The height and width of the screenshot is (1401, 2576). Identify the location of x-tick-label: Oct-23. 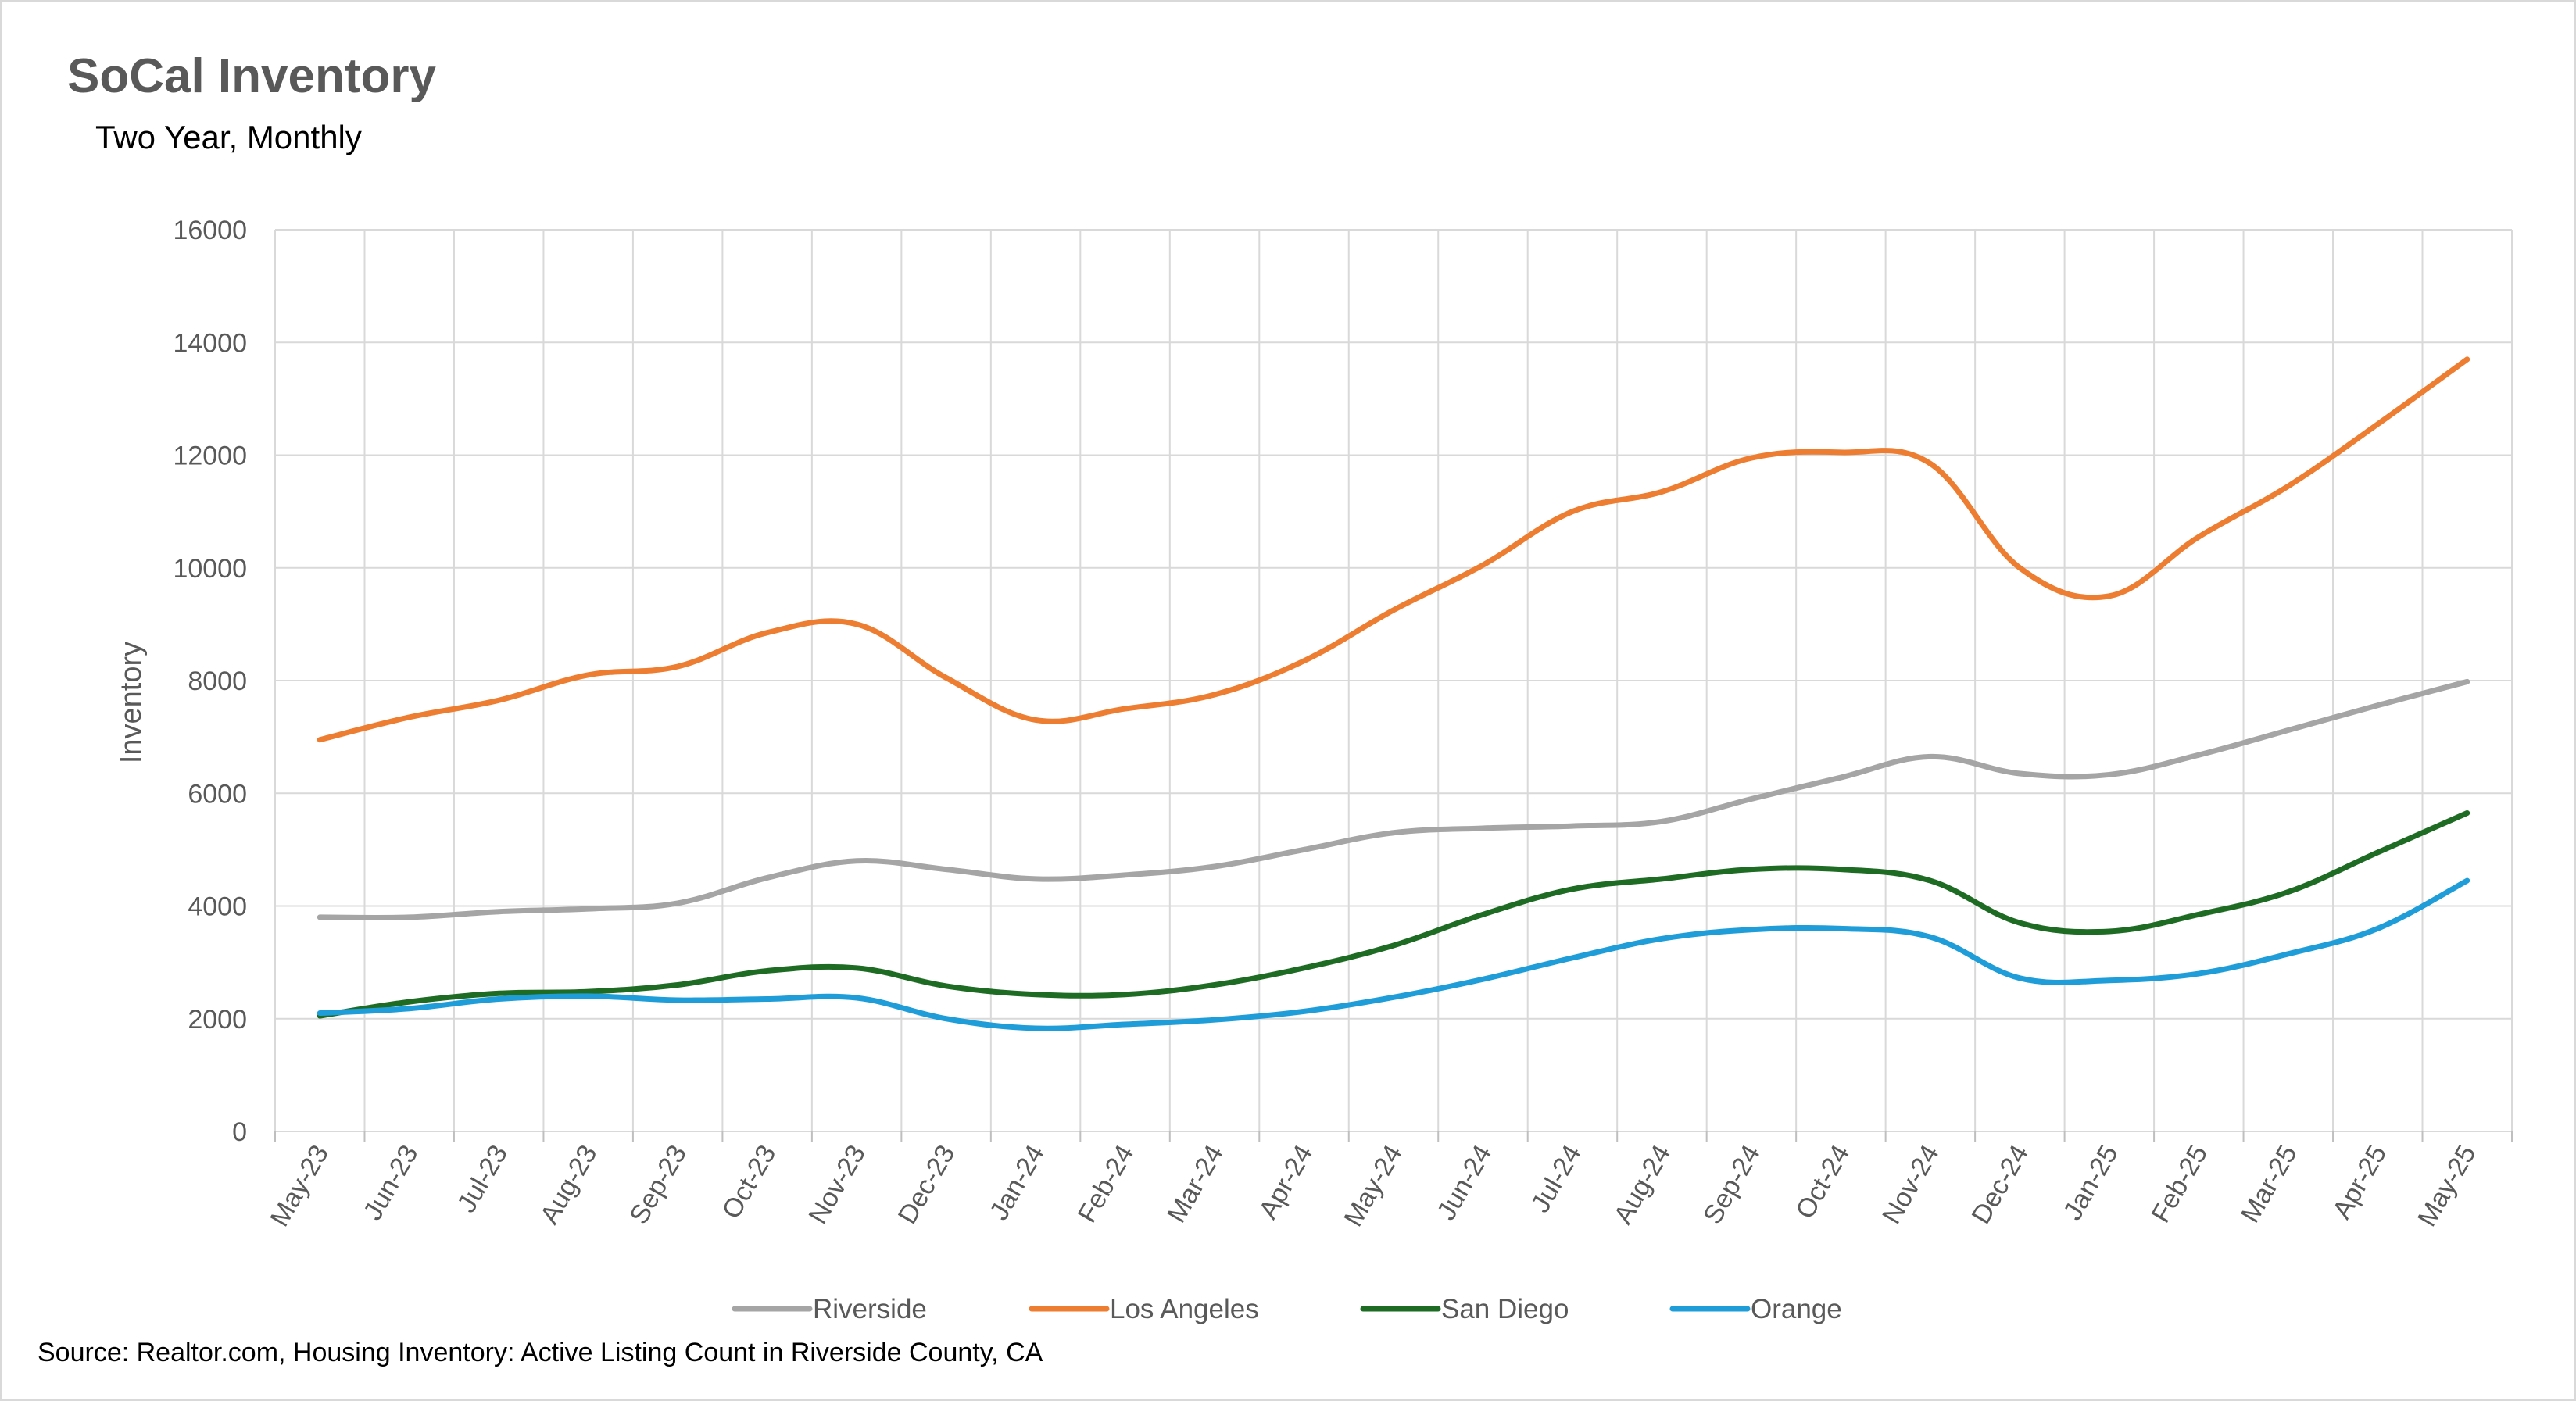
(749, 1182).